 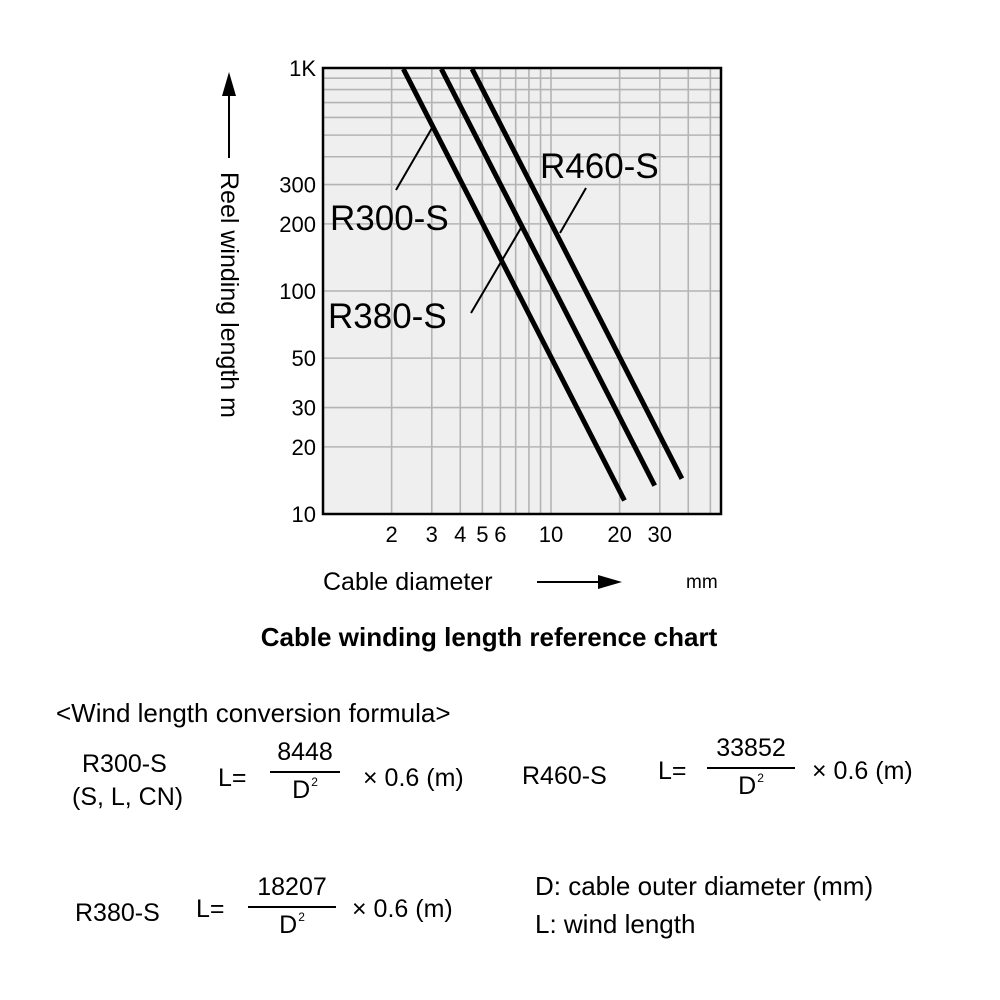 I want to click on y-tick-label: 30, so click(x=304, y=408).